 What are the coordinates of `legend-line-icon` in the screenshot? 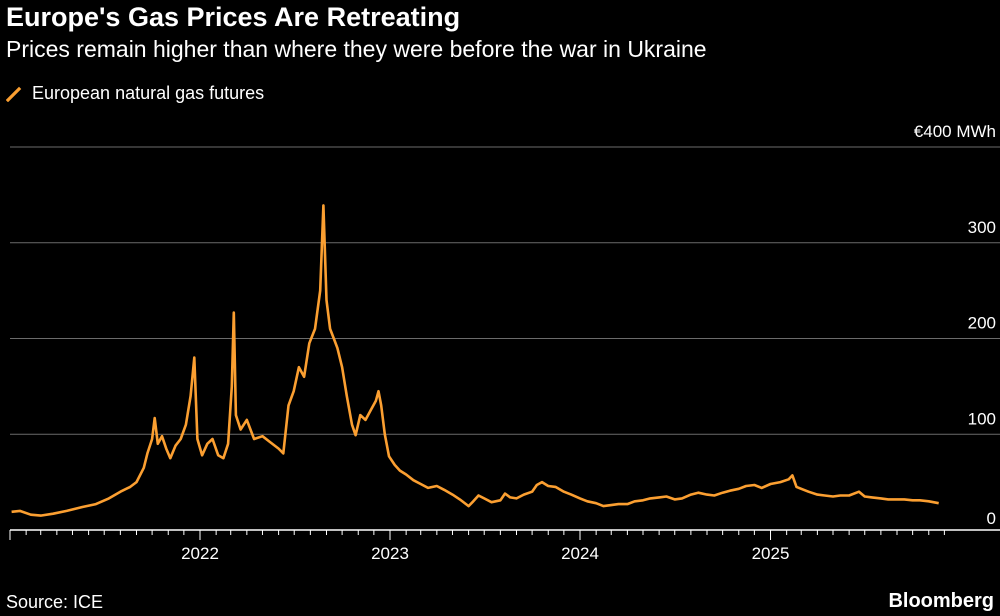 It's located at (14, 94).